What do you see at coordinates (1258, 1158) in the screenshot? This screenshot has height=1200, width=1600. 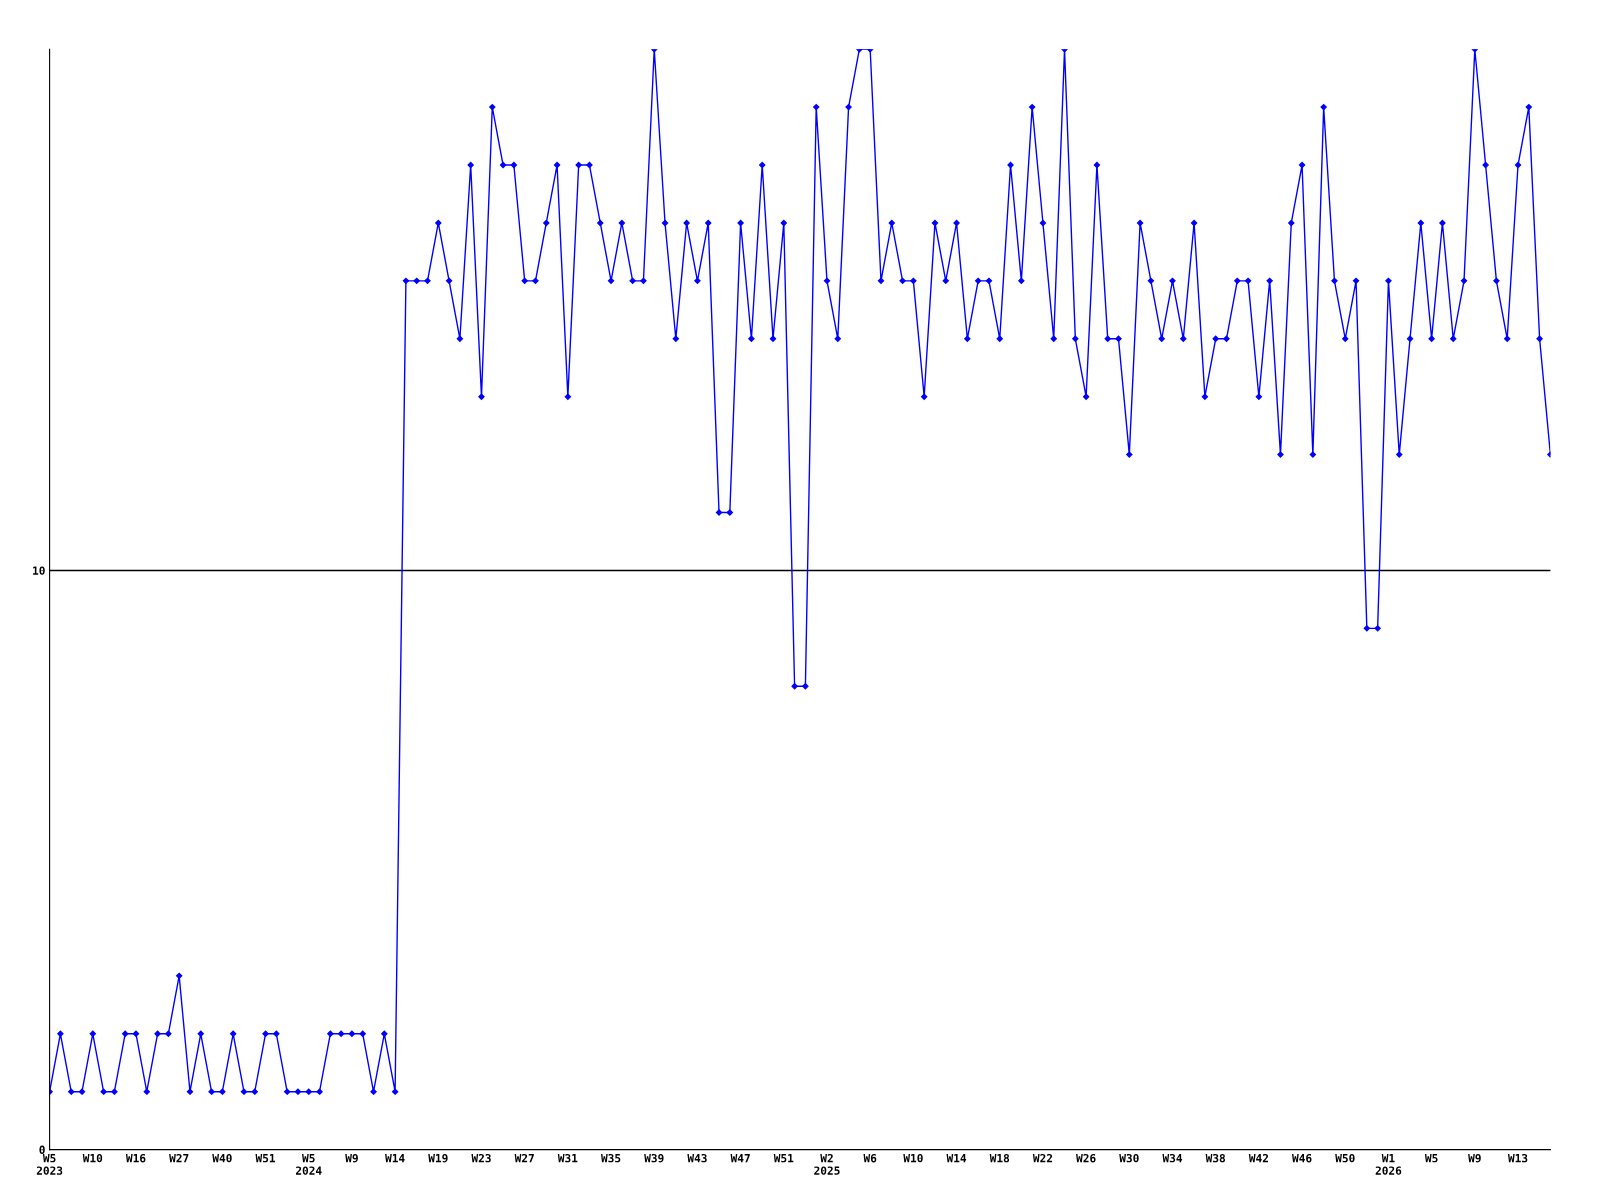 I see `x-tick-label: W42` at bounding box center [1258, 1158].